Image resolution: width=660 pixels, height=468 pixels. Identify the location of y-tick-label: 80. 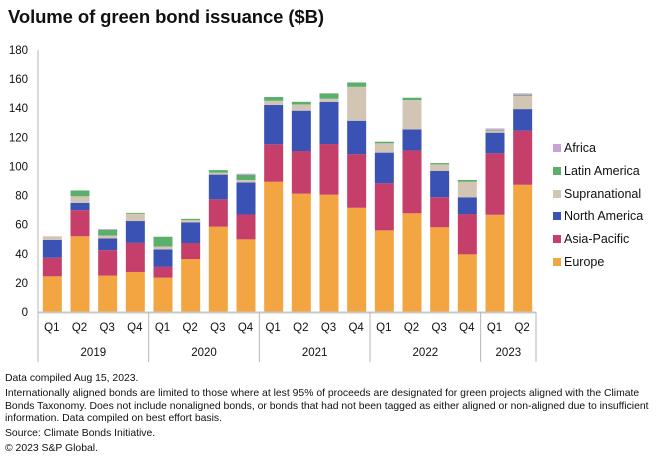
(21, 197).